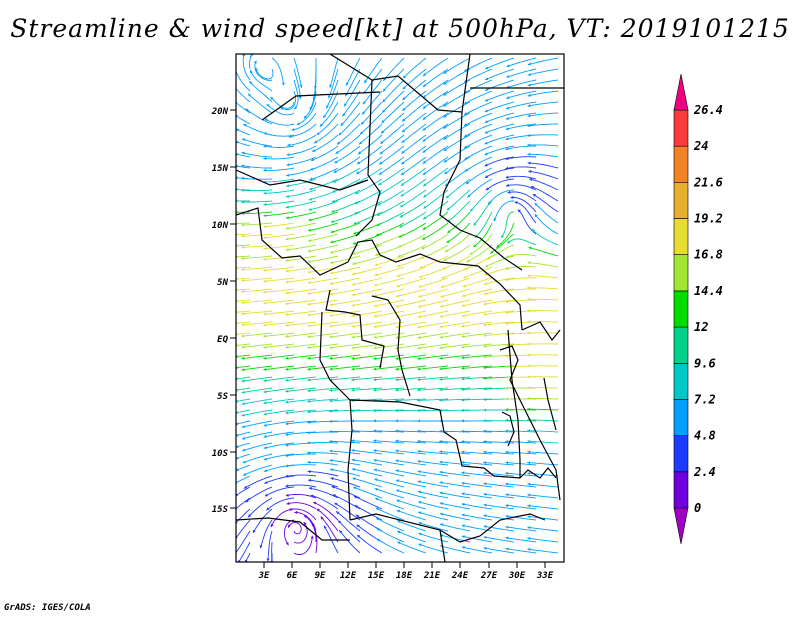 The width and height of the screenshot is (800, 618). What do you see at coordinates (220, 226) in the screenshot?
I see `lat-tick-label: 10N` at bounding box center [220, 226].